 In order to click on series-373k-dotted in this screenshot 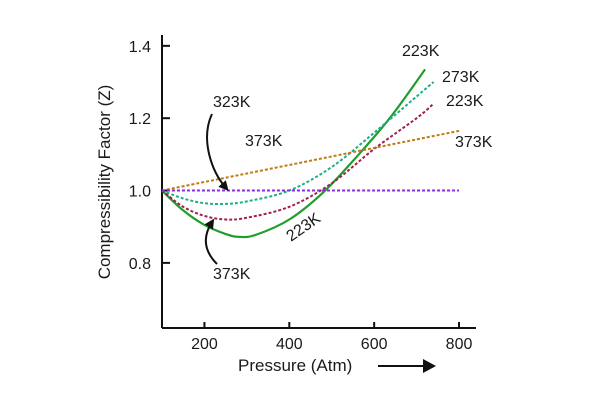, I will do `click(310, 160)`.